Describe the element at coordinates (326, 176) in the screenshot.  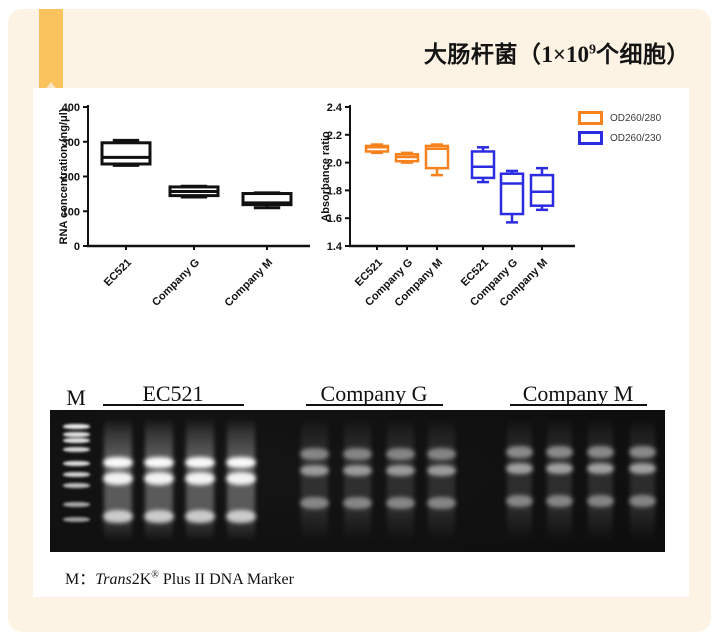
I see `y-axis-label: Absorbance ratio` at that location.